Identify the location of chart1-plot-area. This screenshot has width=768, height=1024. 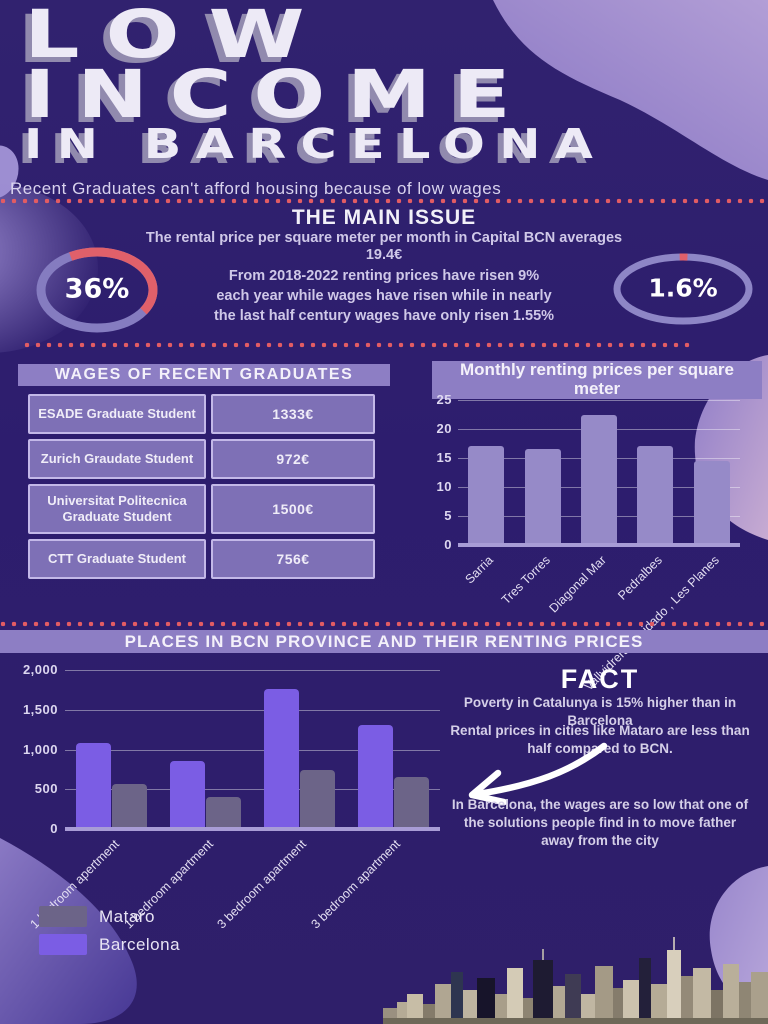
(599, 473).